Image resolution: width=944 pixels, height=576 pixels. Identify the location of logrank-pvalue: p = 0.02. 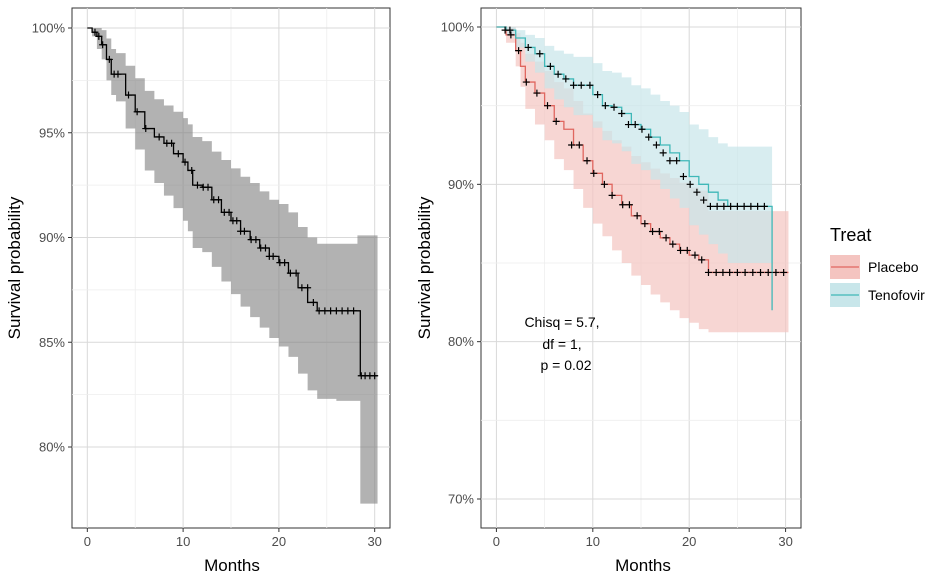
(566, 365).